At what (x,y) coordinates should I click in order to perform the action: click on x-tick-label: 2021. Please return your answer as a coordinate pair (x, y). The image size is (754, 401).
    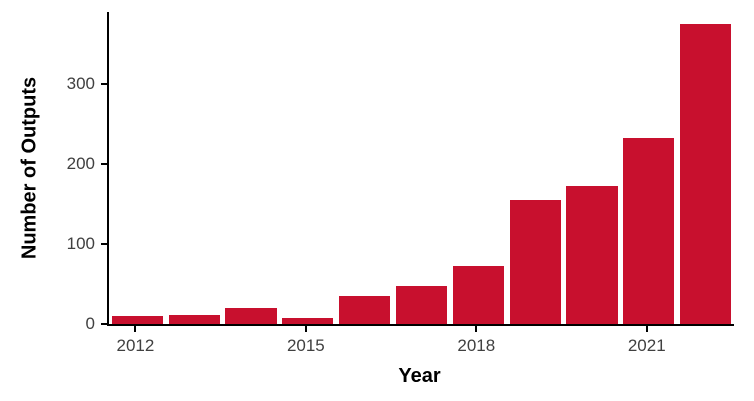
    Looking at the image, I should click on (646, 345).